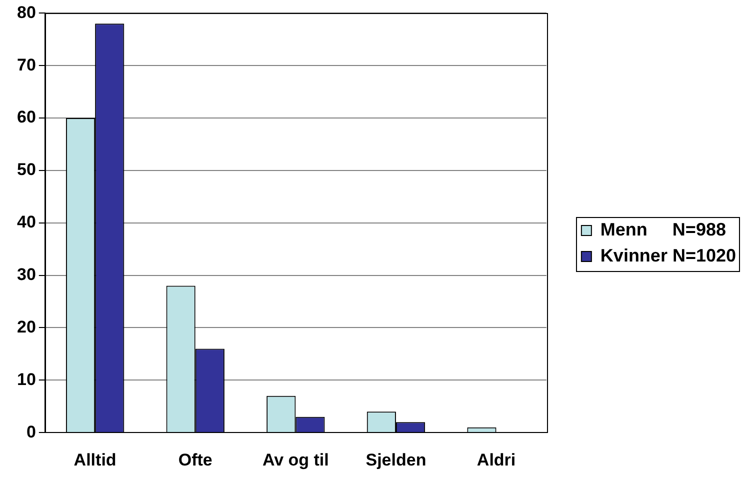  I want to click on y-tick-label: 10, so click(26, 379).